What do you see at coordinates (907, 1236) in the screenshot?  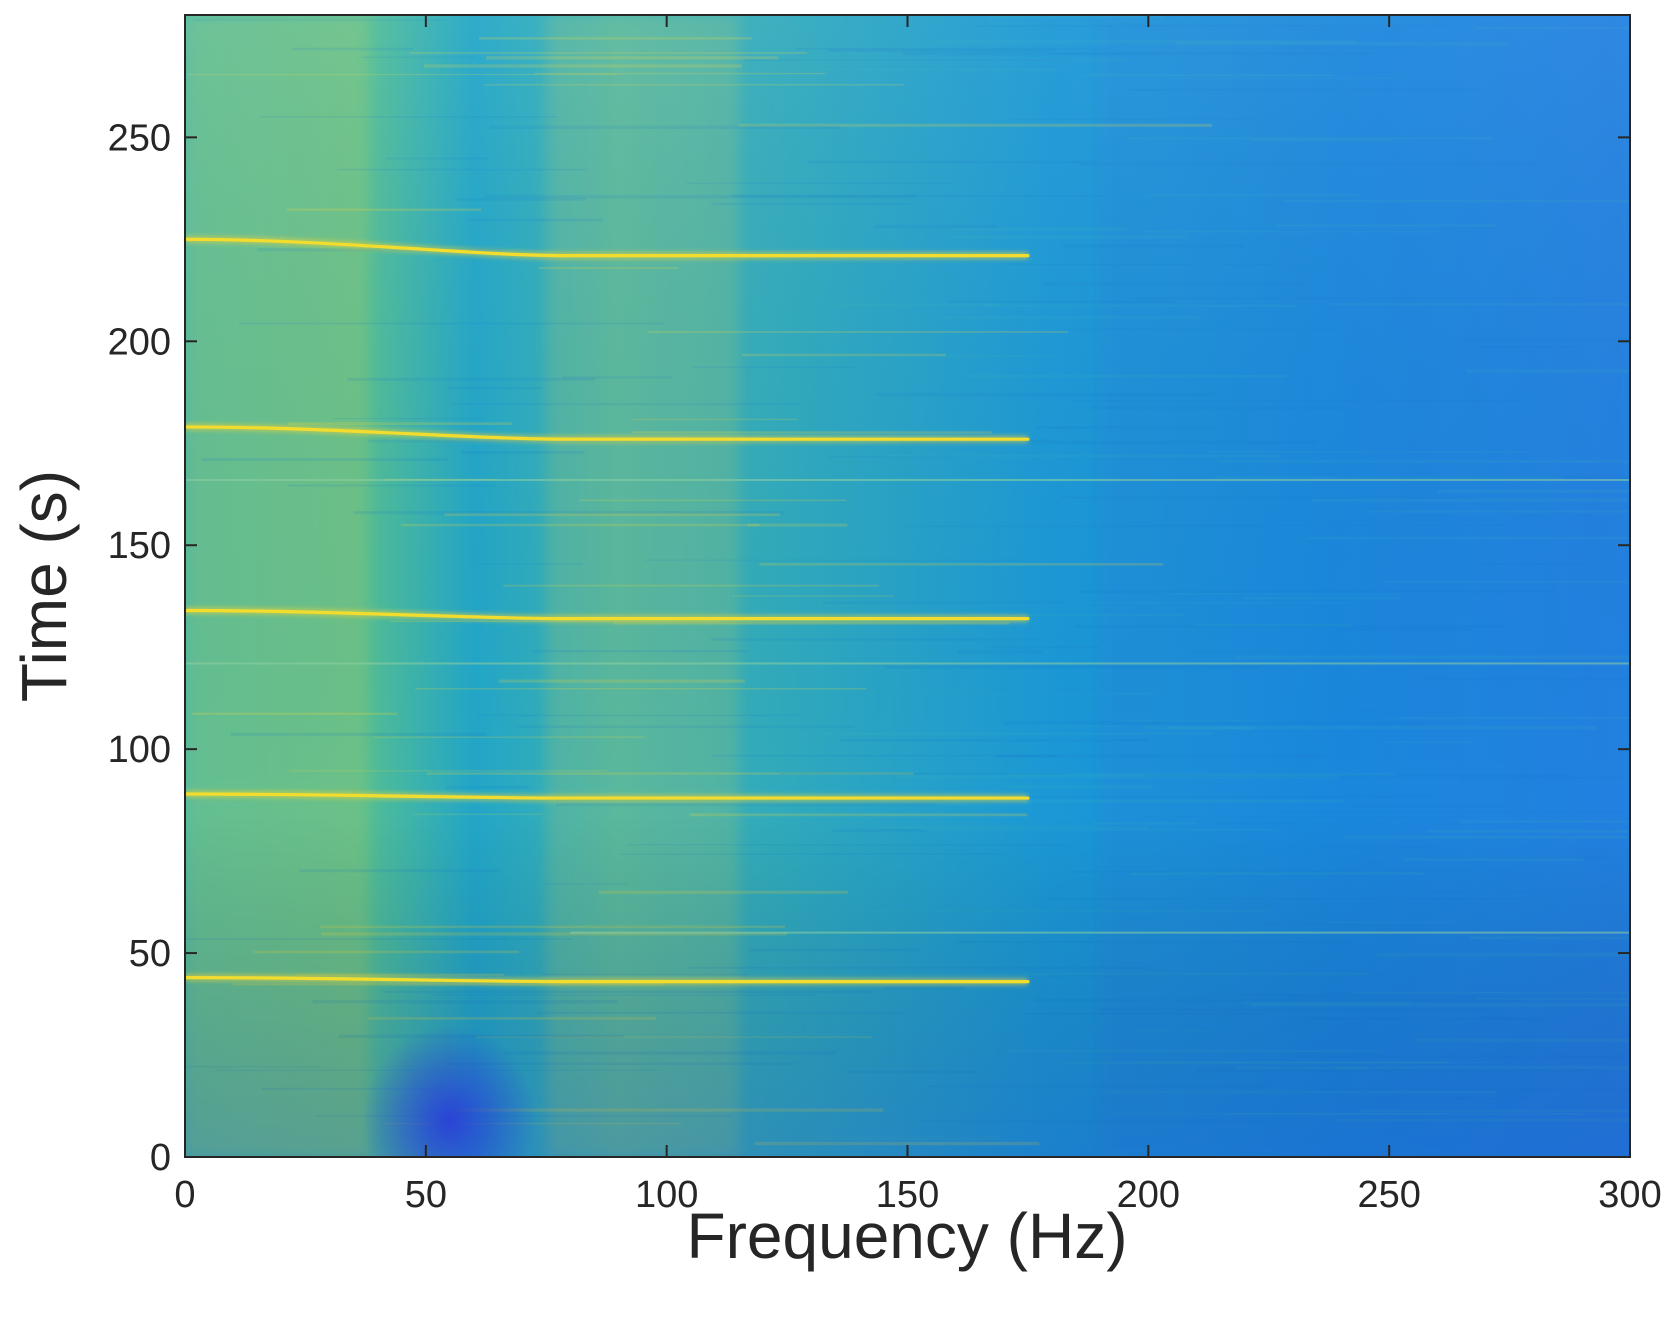 I see `x-axis-label: Frequency (Hz)` at bounding box center [907, 1236].